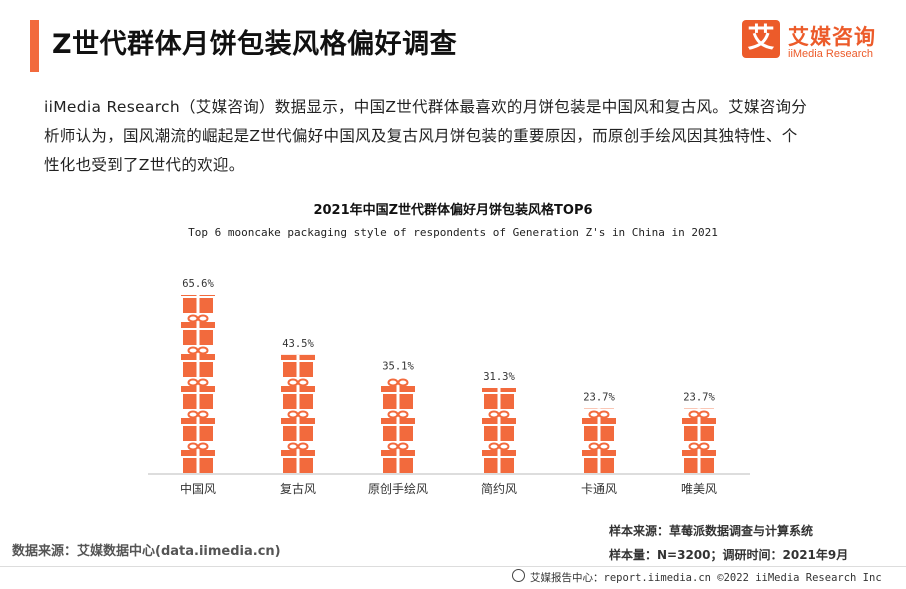 The height and width of the screenshot is (589, 906). I want to click on category-label: 唯美风, so click(699, 489).